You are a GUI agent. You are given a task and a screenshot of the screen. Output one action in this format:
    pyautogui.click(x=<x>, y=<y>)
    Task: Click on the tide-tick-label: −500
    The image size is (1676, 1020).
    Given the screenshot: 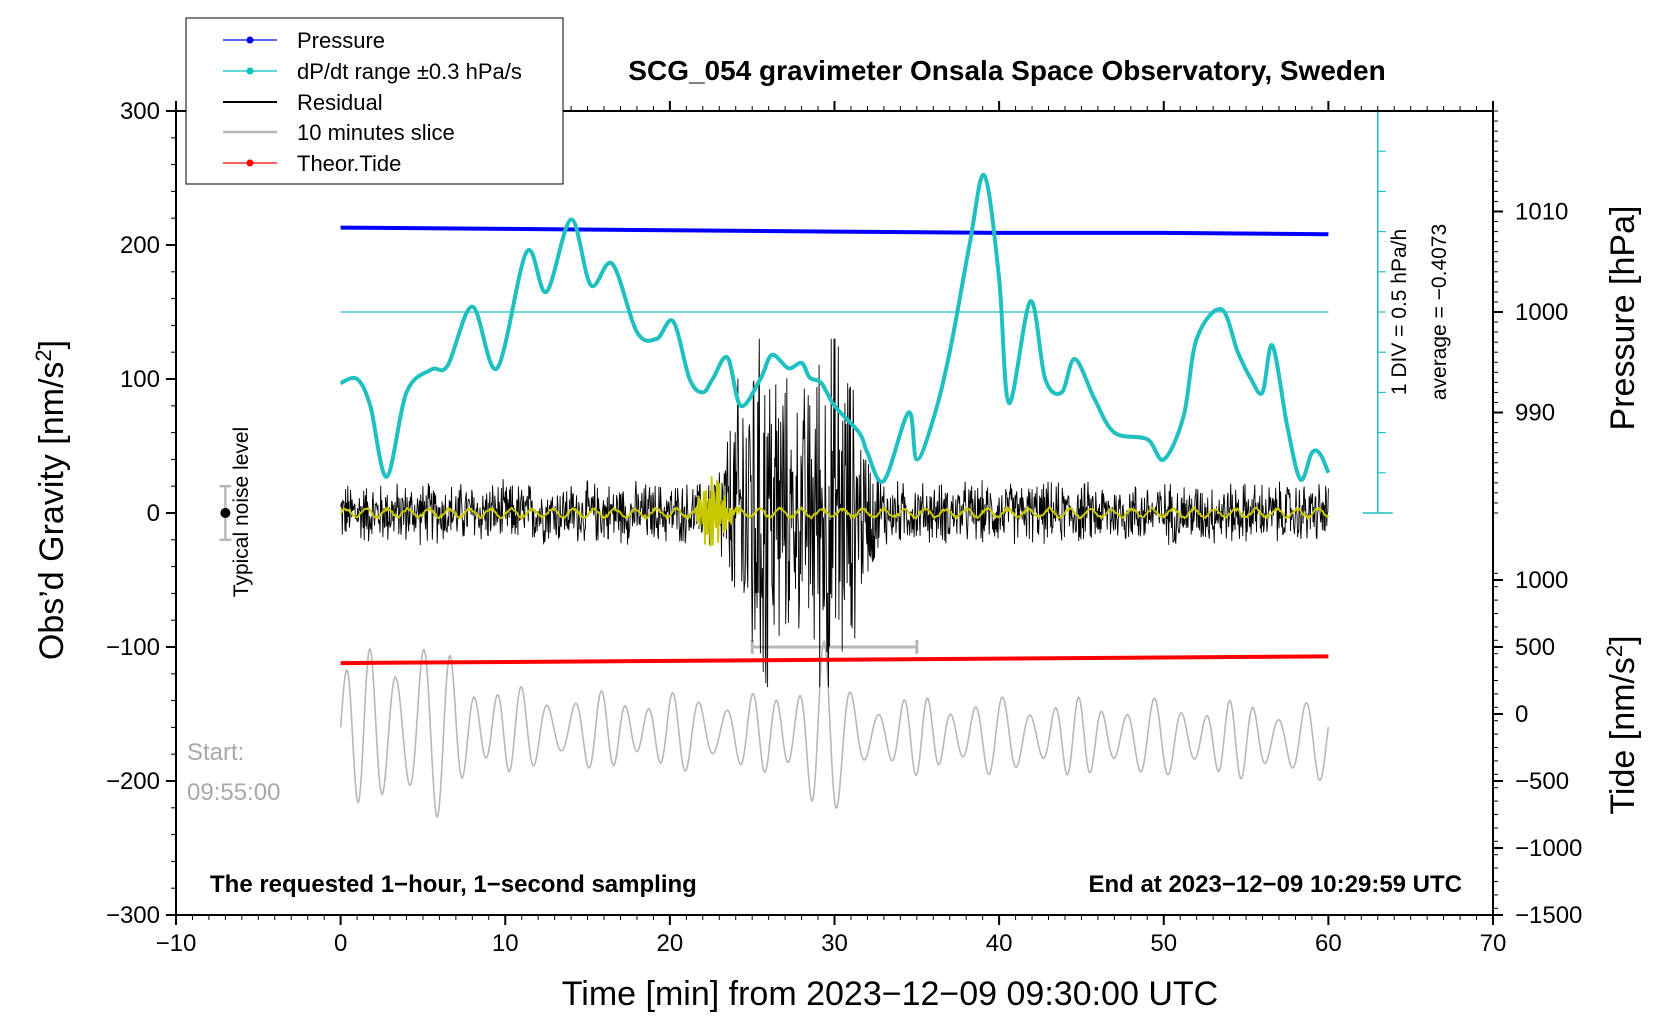 What is the action you would take?
    pyautogui.click(x=1542, y=781)
    